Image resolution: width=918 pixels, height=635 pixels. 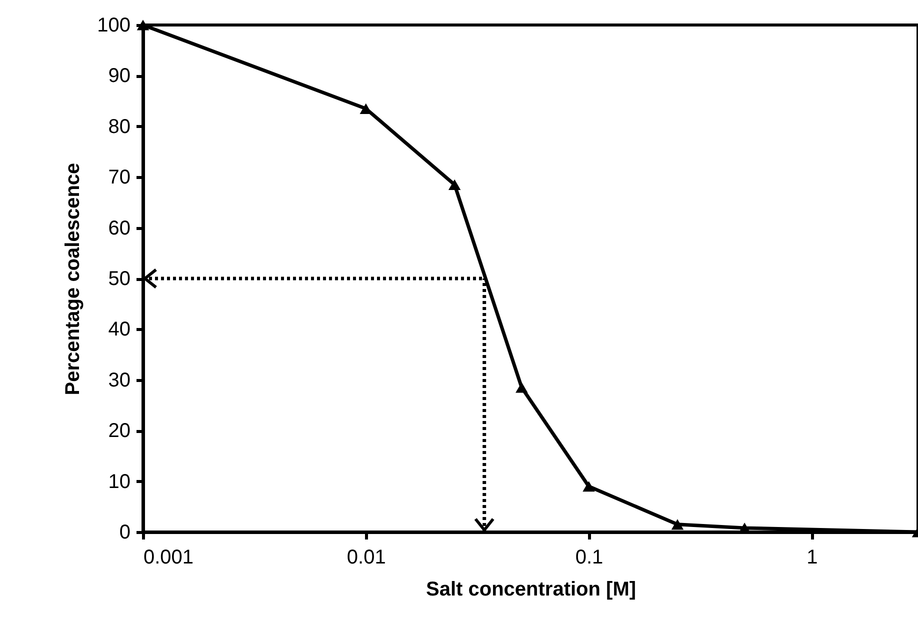 I want to click on y-tick-label: 10, so click(x=119, y=481).